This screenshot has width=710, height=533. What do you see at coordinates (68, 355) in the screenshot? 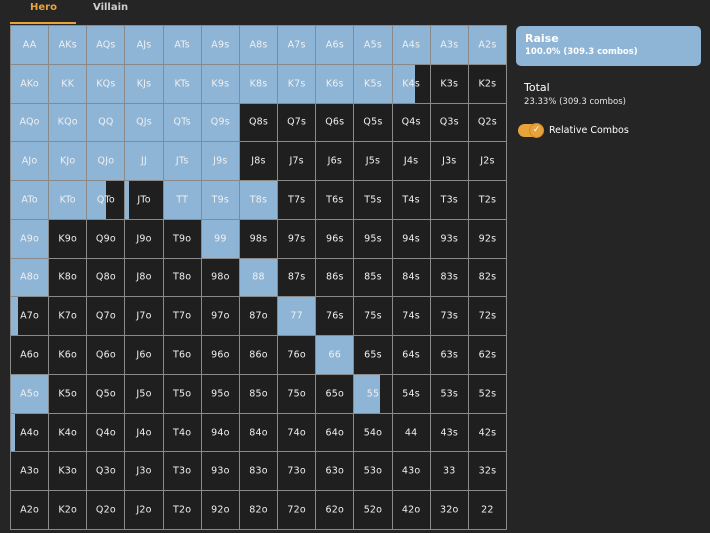
I see `hand-cell: K6o` at bounding box center [68, 355].